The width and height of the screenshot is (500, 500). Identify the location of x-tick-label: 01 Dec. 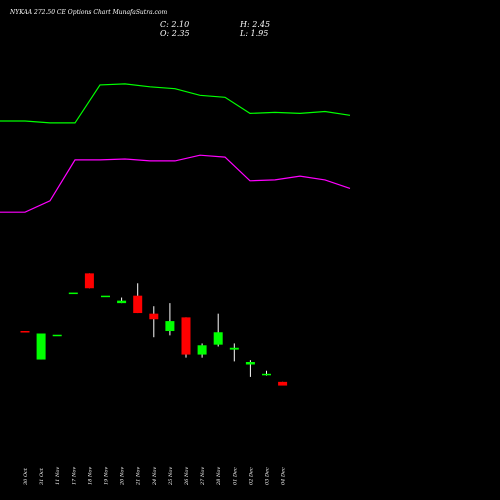
(235, 476).